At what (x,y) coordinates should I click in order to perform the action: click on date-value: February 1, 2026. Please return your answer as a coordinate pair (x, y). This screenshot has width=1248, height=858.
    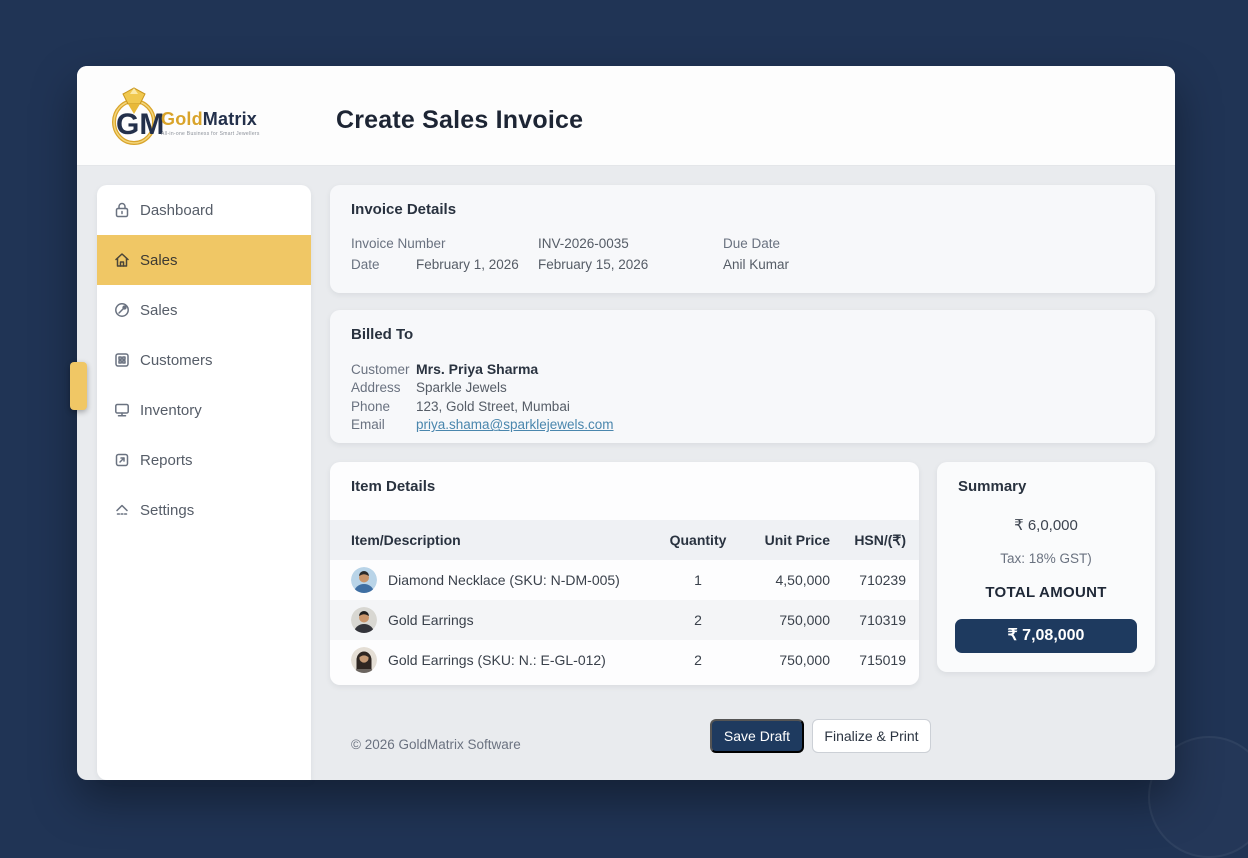
    Looking at the image, I should click on (467, 264).